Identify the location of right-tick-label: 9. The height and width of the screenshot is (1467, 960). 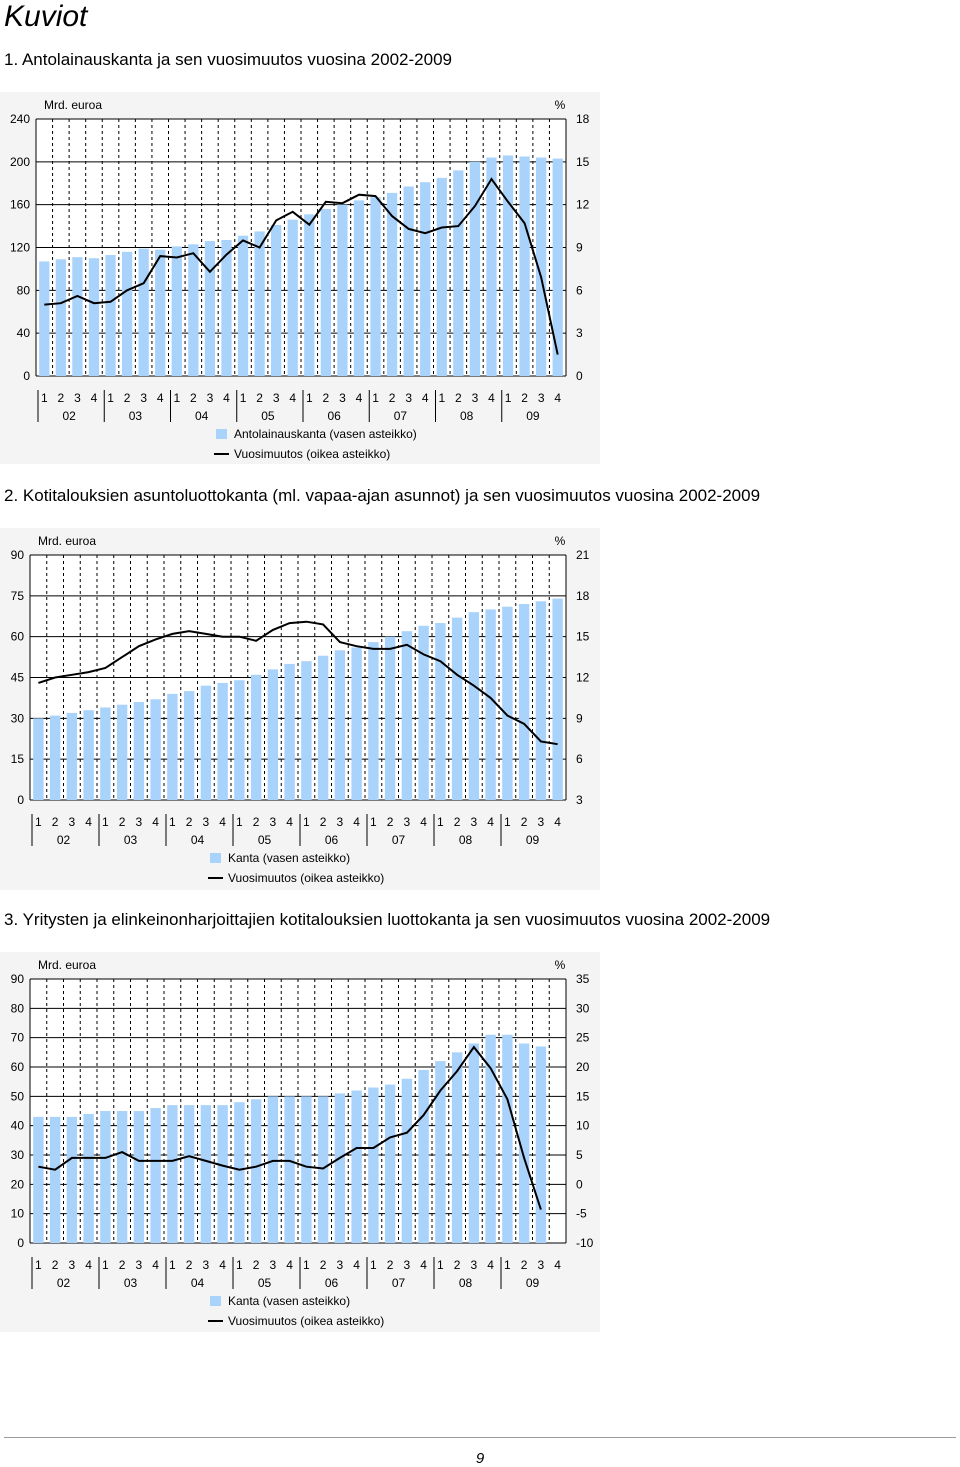
(579, 248).